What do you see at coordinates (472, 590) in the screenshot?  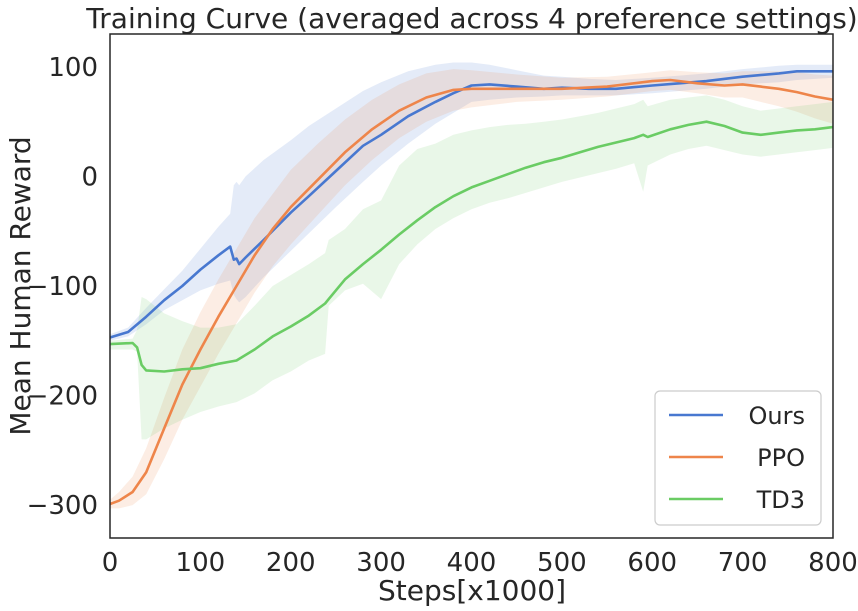 I see `x-axis-label: Steps[x1000]` at bounding box center [472, 590].